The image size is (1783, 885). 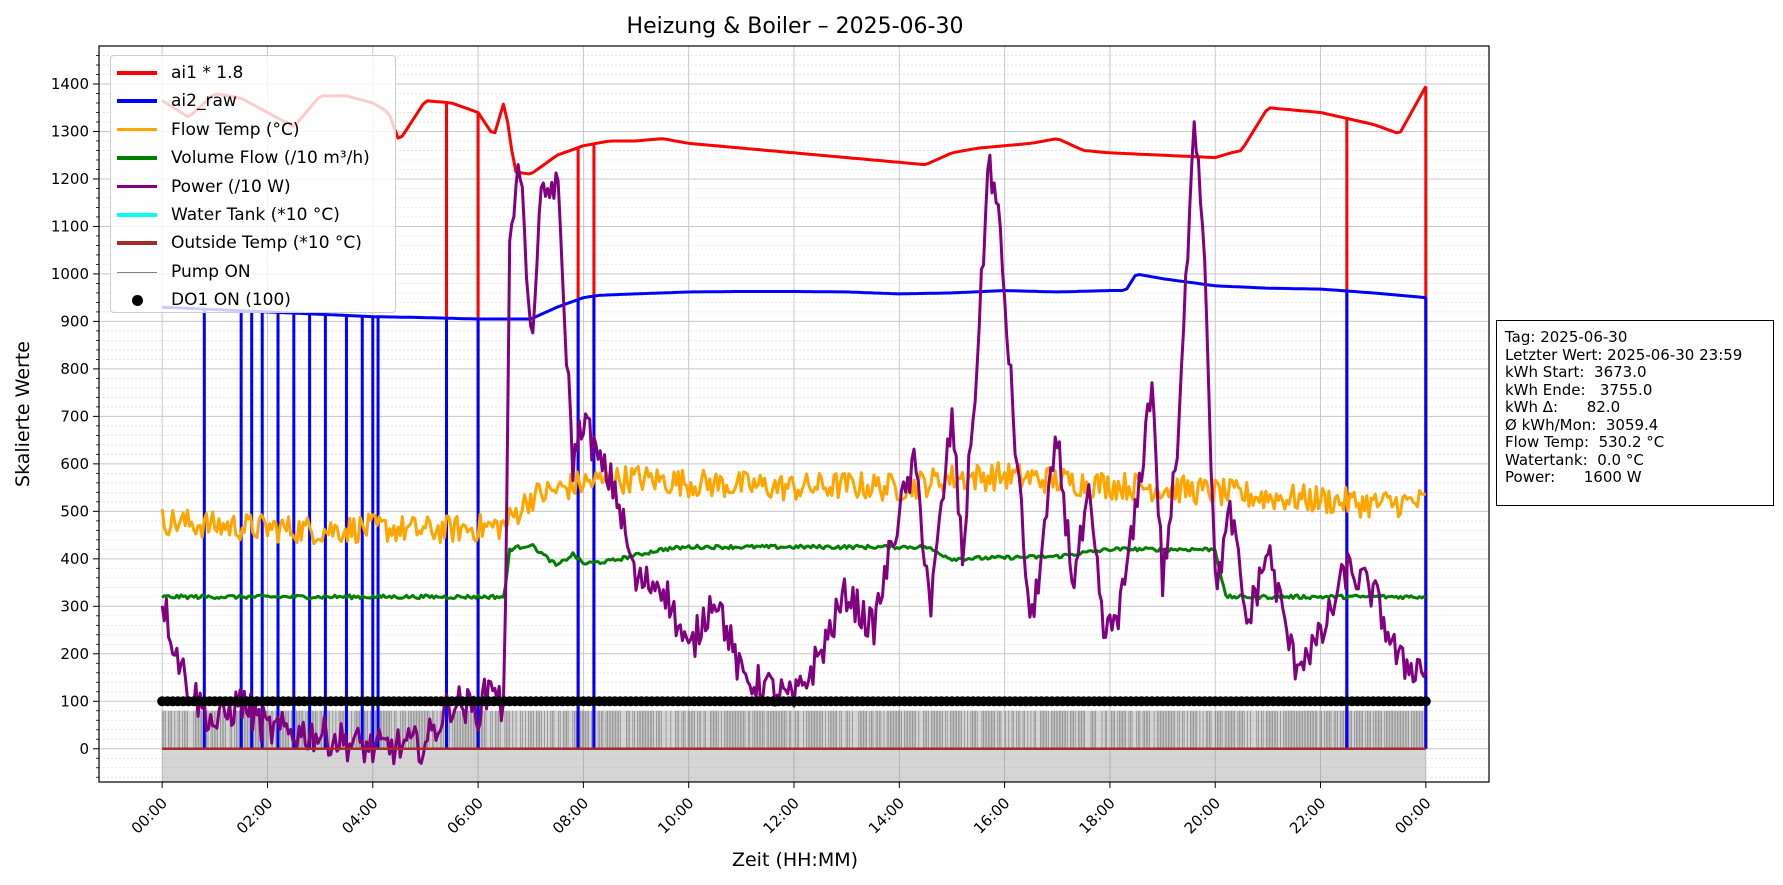 I want to click on infobox-last-value: Letzter Wert: 2025-06-30 23:59, so click(x=1624, y=354).